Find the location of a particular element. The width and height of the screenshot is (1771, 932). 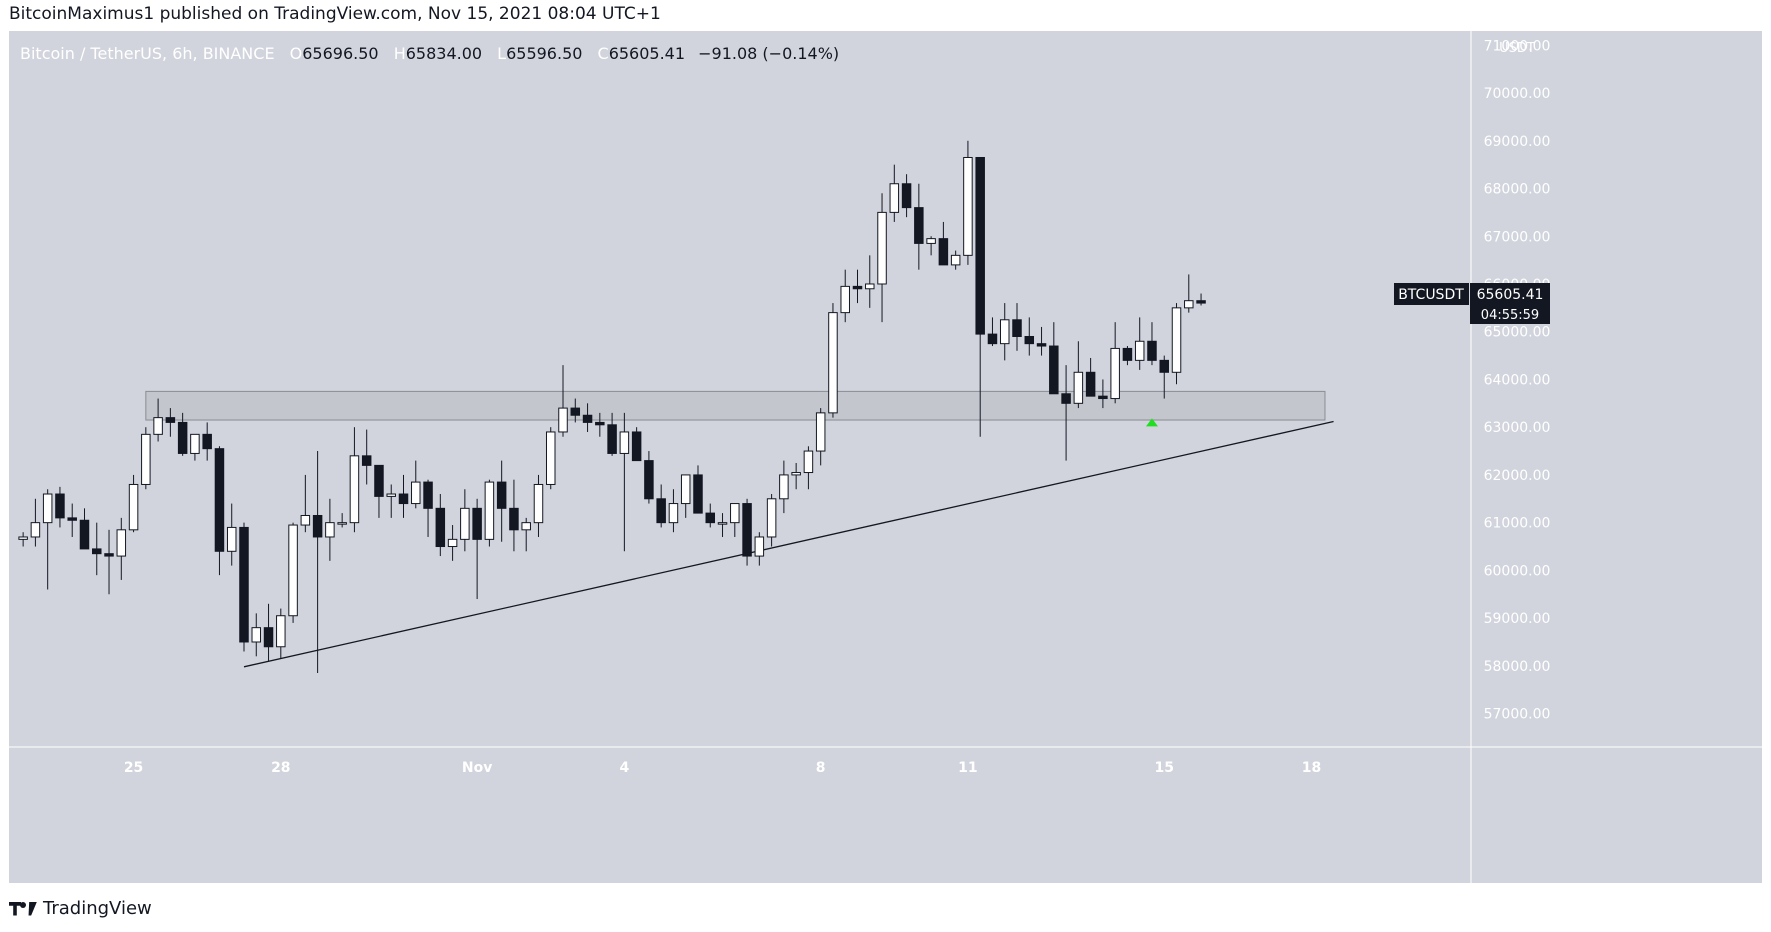

tradingview-footer: TradingView is located at coordinates (80, 908).